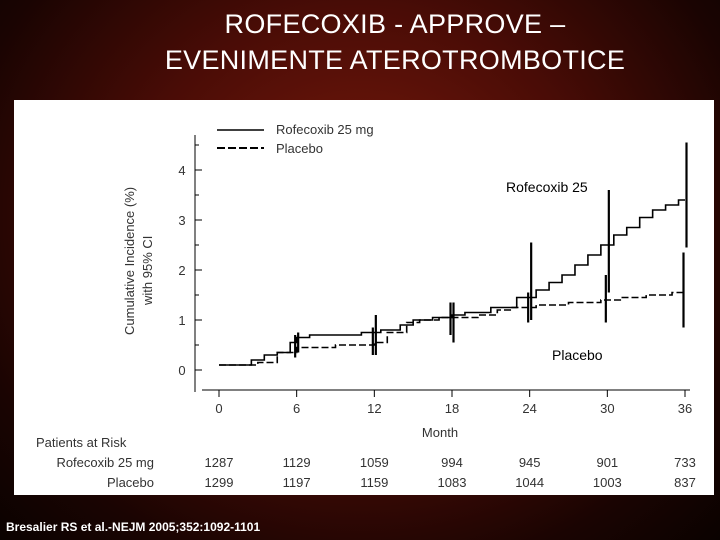 This screenshot has width=720, height=540. What do you see at coordinates (374, 408) in the screenshot?
I see `x-tick-label: 12` at bounding box center [374, 408].